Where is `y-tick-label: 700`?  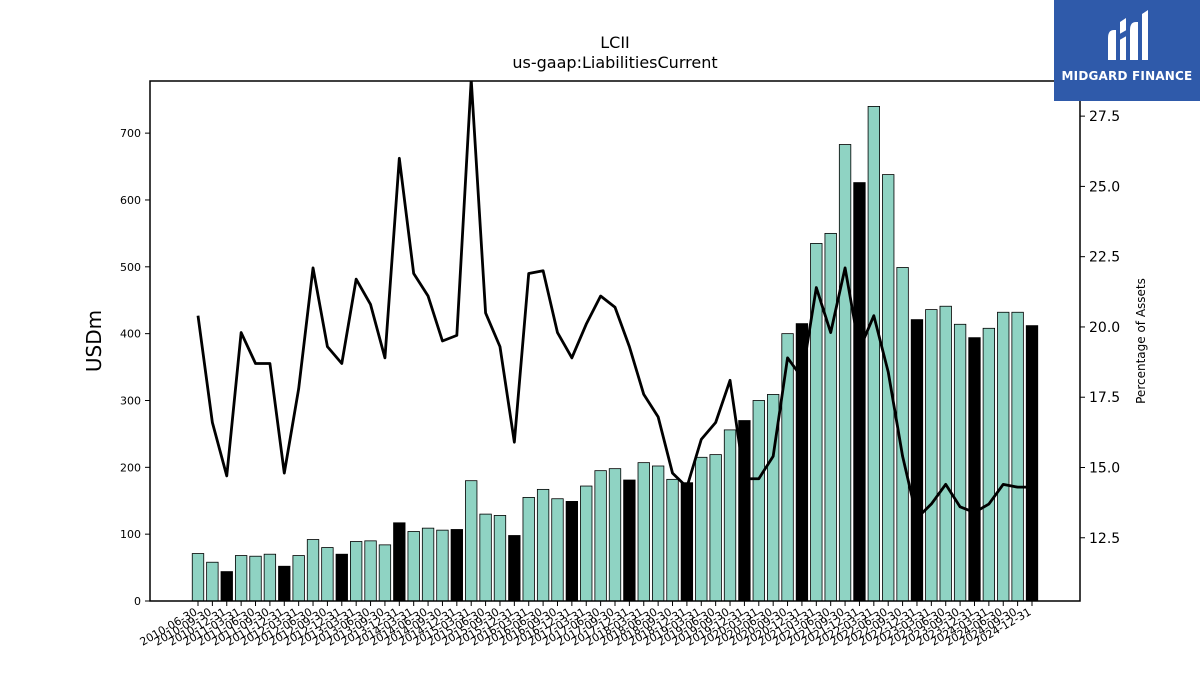 y-tick-label: 700 is located at coordinates (130, 133).